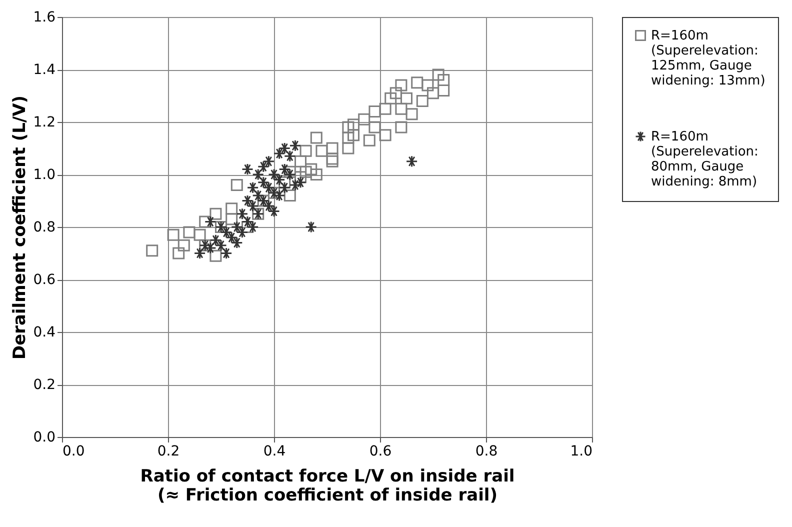  Describe the element at coordinates (44, 385) in the screenshot. I see `y-tick-label: 0.2` at that location.